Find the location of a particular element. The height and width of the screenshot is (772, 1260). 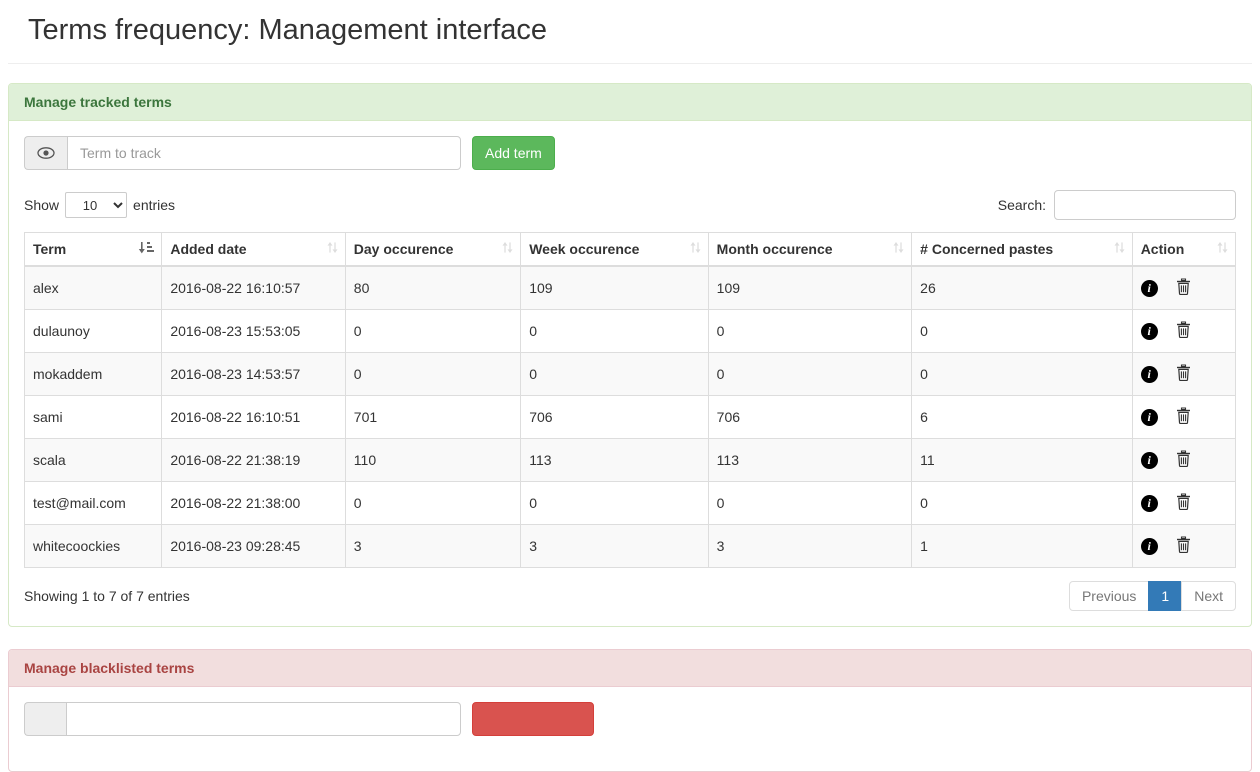

column-header-concerned-pastes: # Concerned pastes is located at coordinates (1022, 249).